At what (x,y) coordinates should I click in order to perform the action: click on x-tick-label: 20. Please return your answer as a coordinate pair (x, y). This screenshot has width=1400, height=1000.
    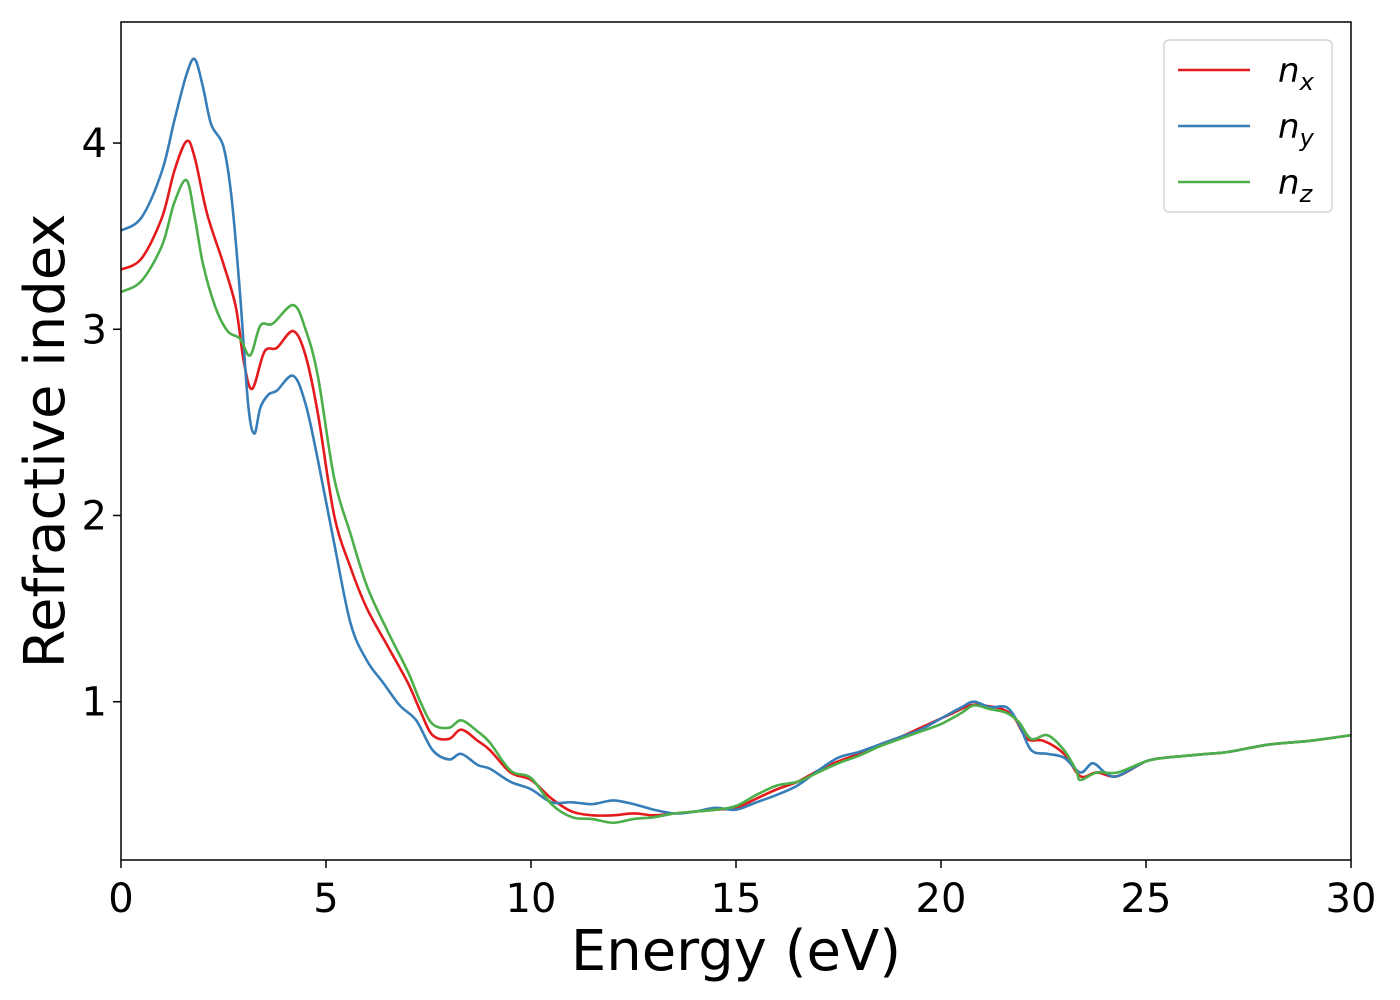
    Looking at the image, I should click on (941, 899).